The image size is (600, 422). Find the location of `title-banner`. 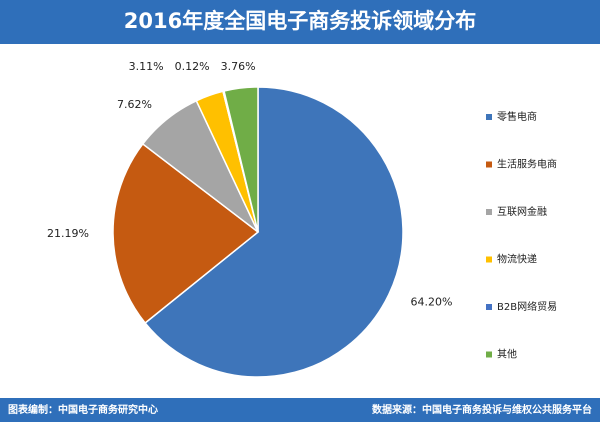

title-banner is located at coordinates (300, 22).